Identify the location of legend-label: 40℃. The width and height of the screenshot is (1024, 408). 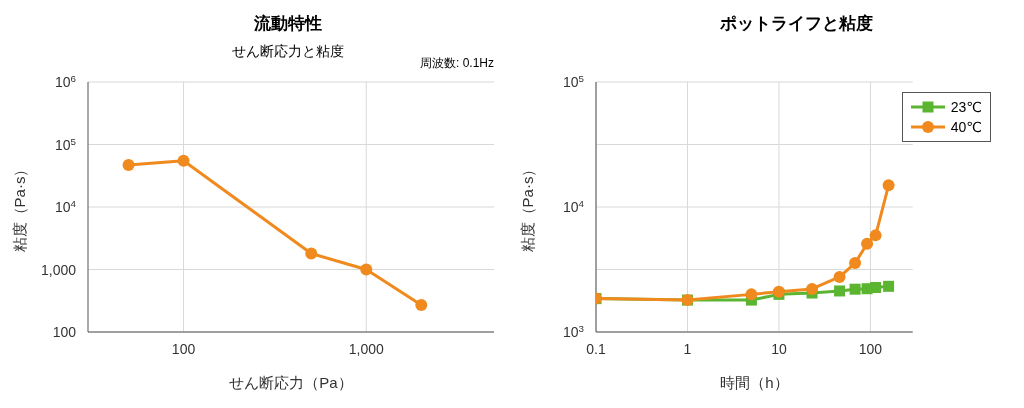
(966, 127).